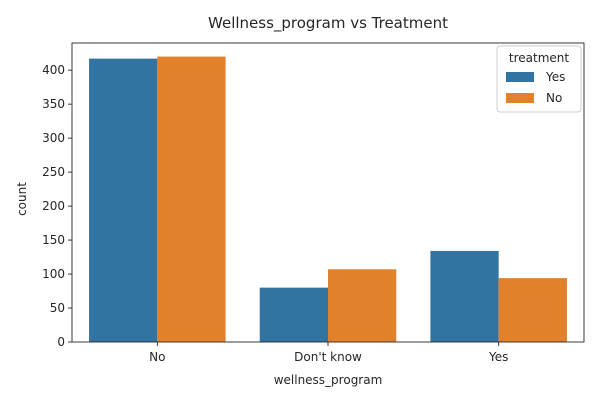 This screenshot has height=400, width=600. Describe the element at coordinates (53, 274) in the screenshot. I see `y-tick-label: 100` at that location.